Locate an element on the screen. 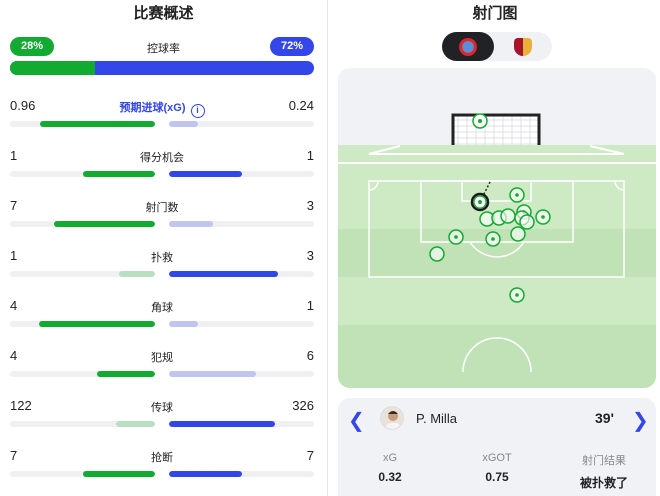  stat-label-text: 角球 is located at coordinates (162, 308).